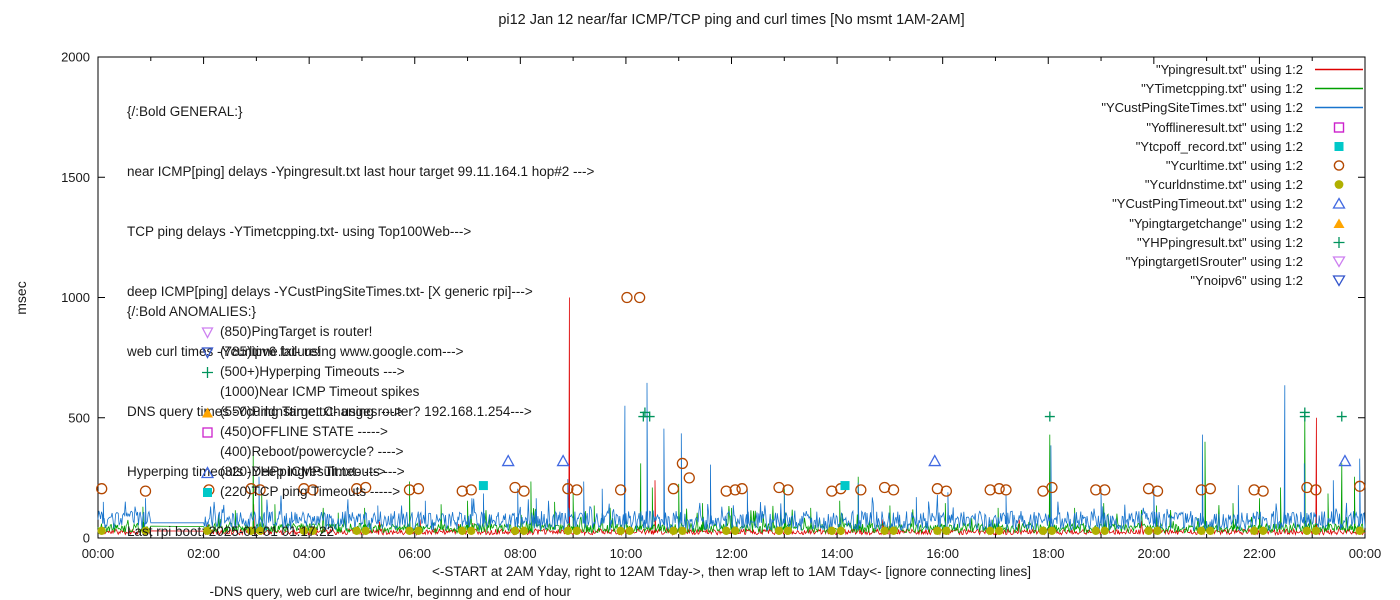 This screenshot has width=1400, height=600. Describe the element at coordinates (203, 553) in the screenshot. I see `svg-text: 02:00` at that location.